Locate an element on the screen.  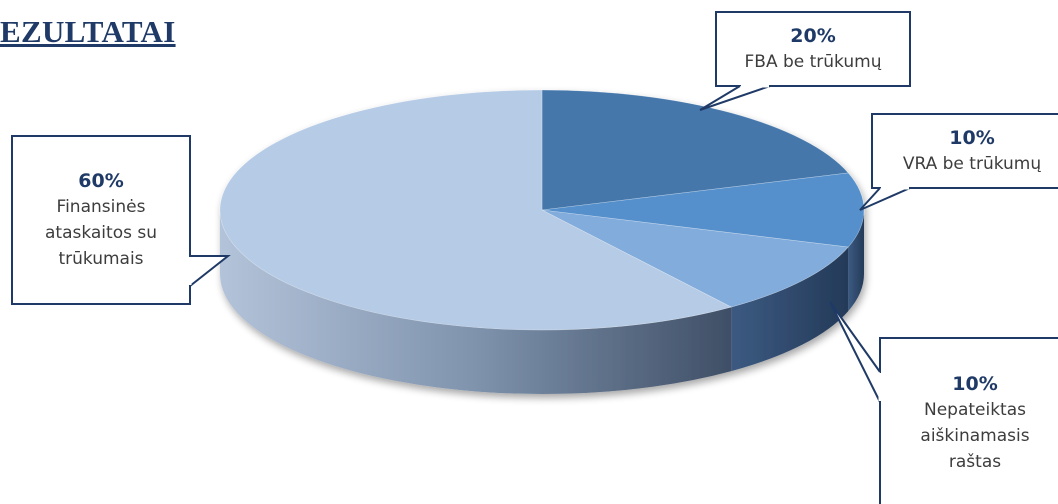
data-label: 20% FBA be trūkumų is located at coordinates (813, 49).